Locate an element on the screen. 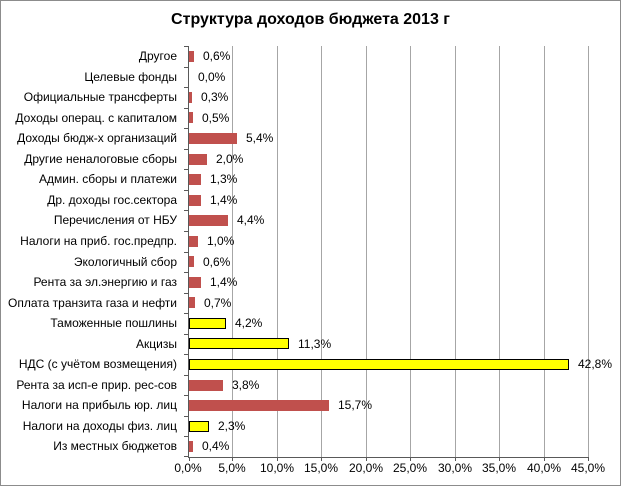  category-label: Админ. сборы и платежи is located at coordinates (107, 179).